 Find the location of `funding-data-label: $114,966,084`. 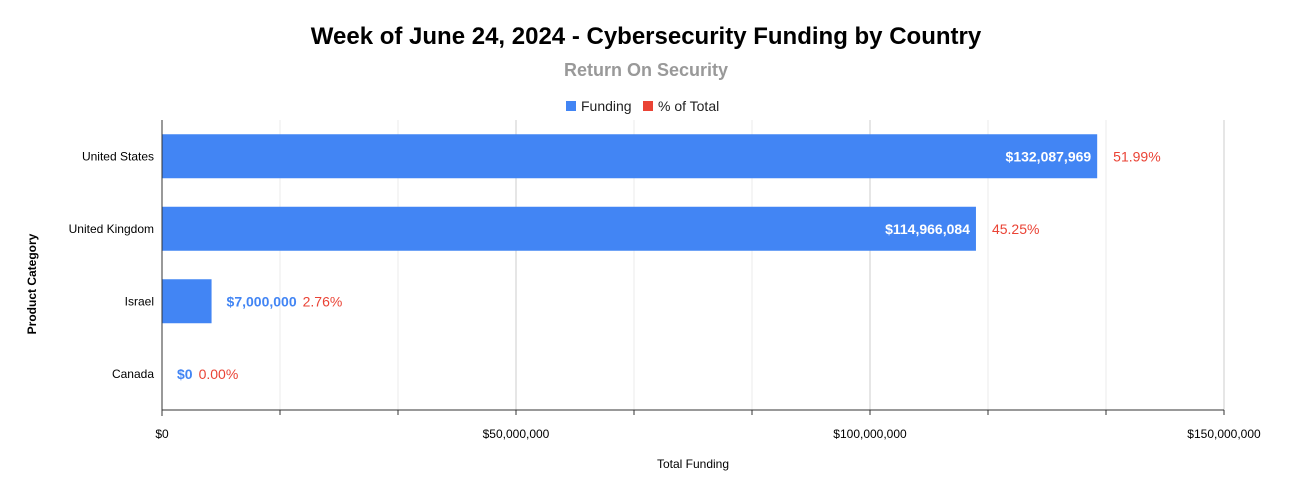

funding-data-label: $114,966,084 is located at coordinates (927, 229).